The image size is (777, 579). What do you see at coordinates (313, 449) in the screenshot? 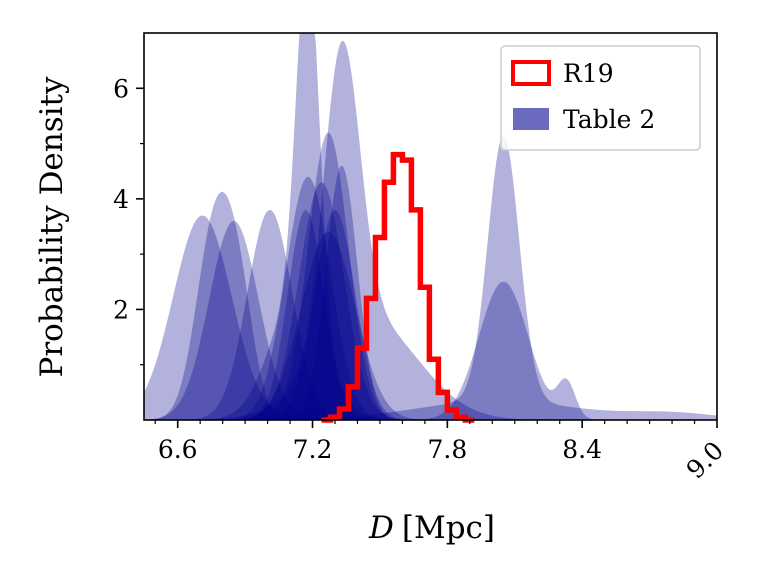
I see `x-tick-label: 7.2` at bounding box center [313, 449].